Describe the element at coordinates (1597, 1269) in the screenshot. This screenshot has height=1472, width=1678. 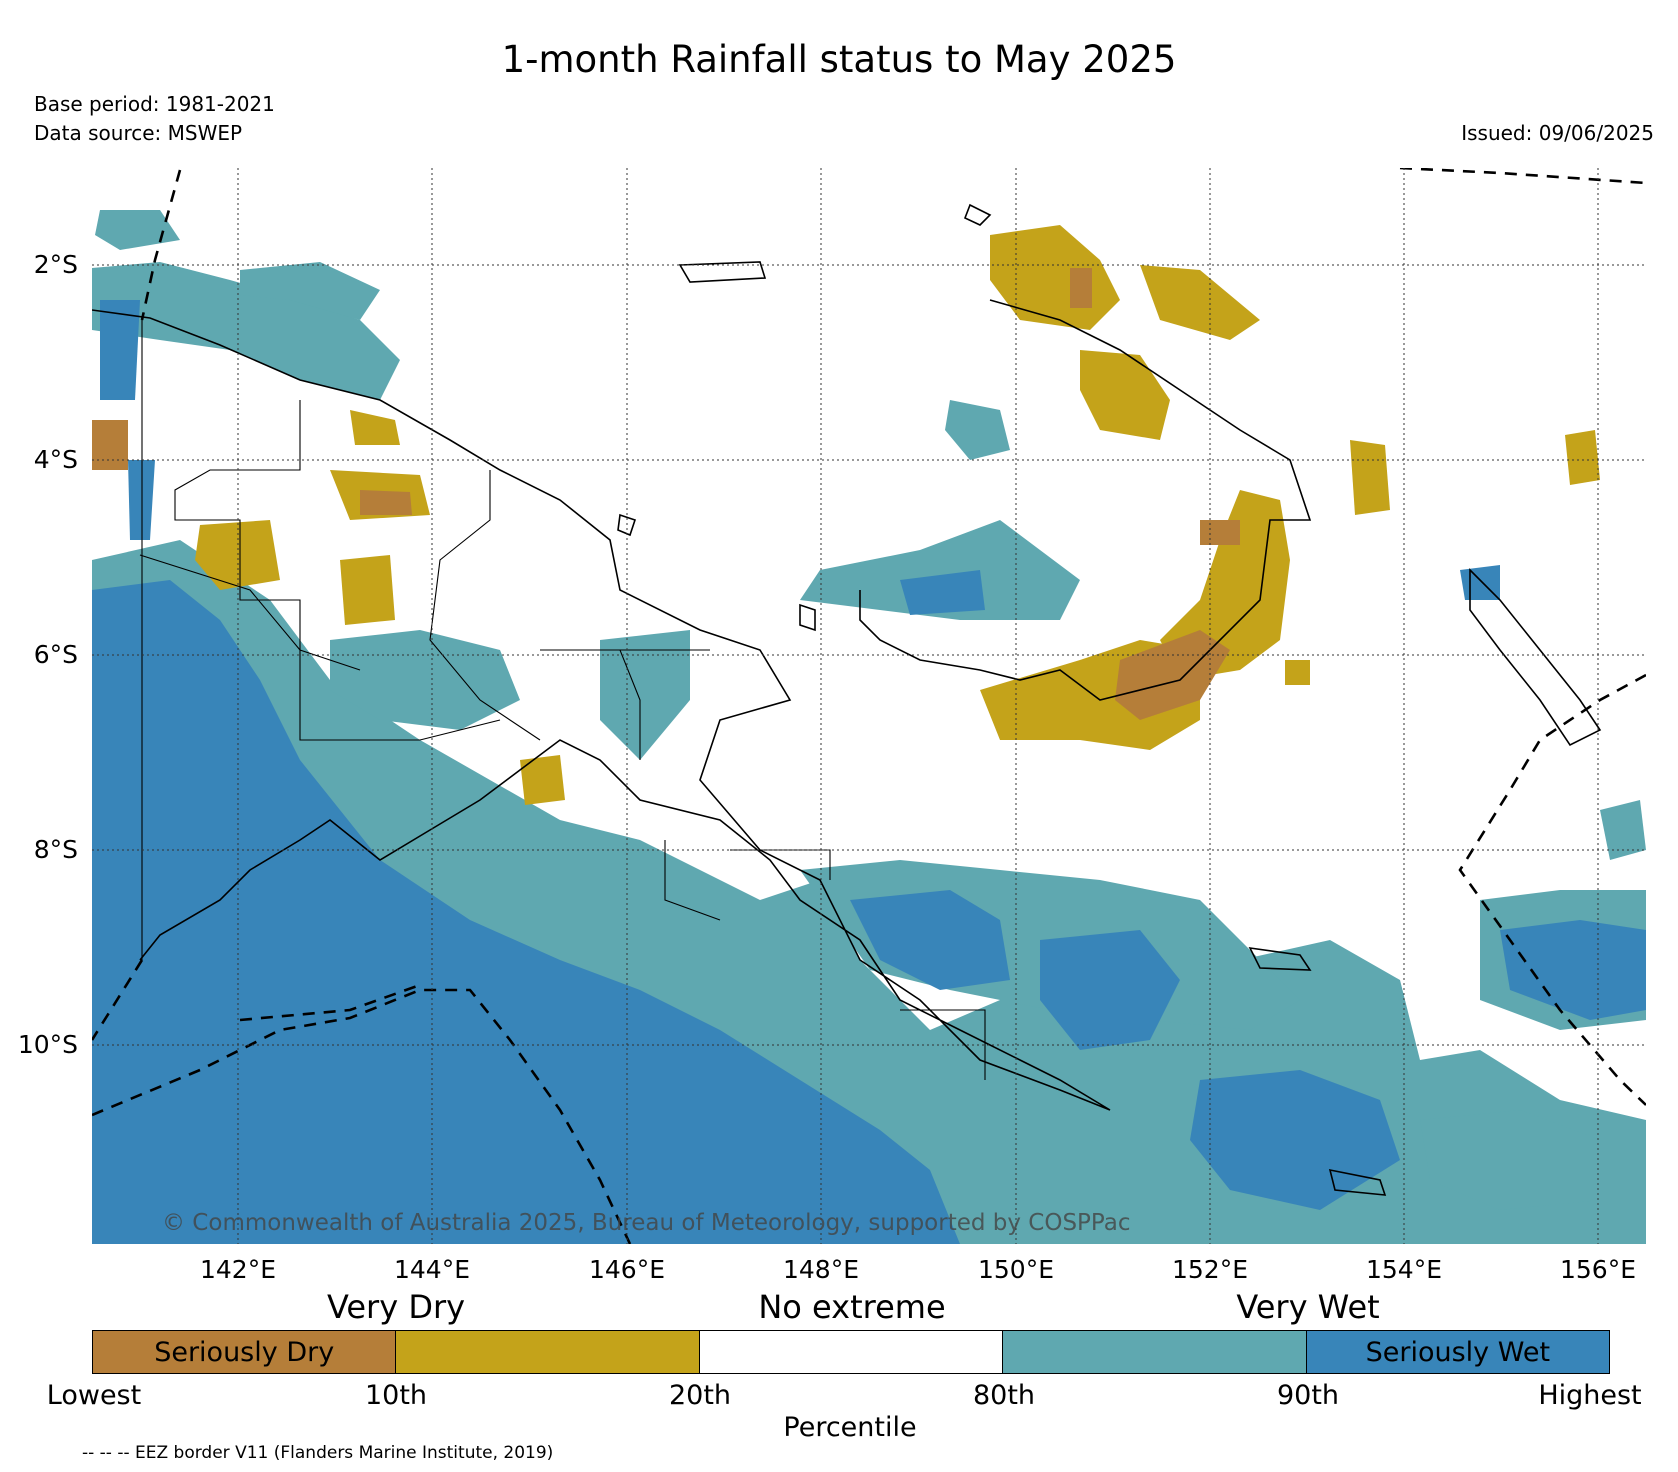
I see `lon-label: 156°E` at that location.